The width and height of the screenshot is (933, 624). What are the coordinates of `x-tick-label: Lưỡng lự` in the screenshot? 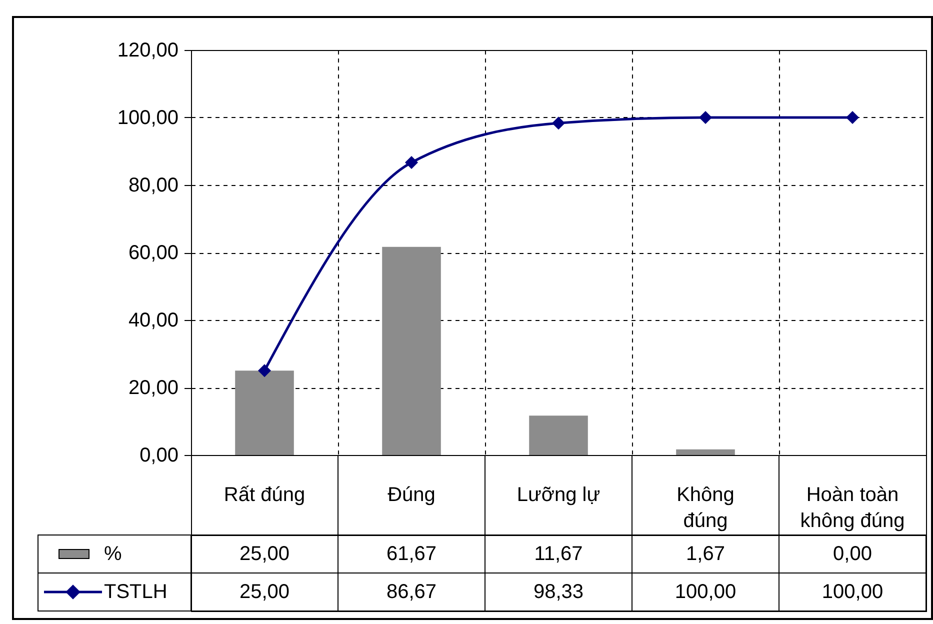 It's located at (558, 495).